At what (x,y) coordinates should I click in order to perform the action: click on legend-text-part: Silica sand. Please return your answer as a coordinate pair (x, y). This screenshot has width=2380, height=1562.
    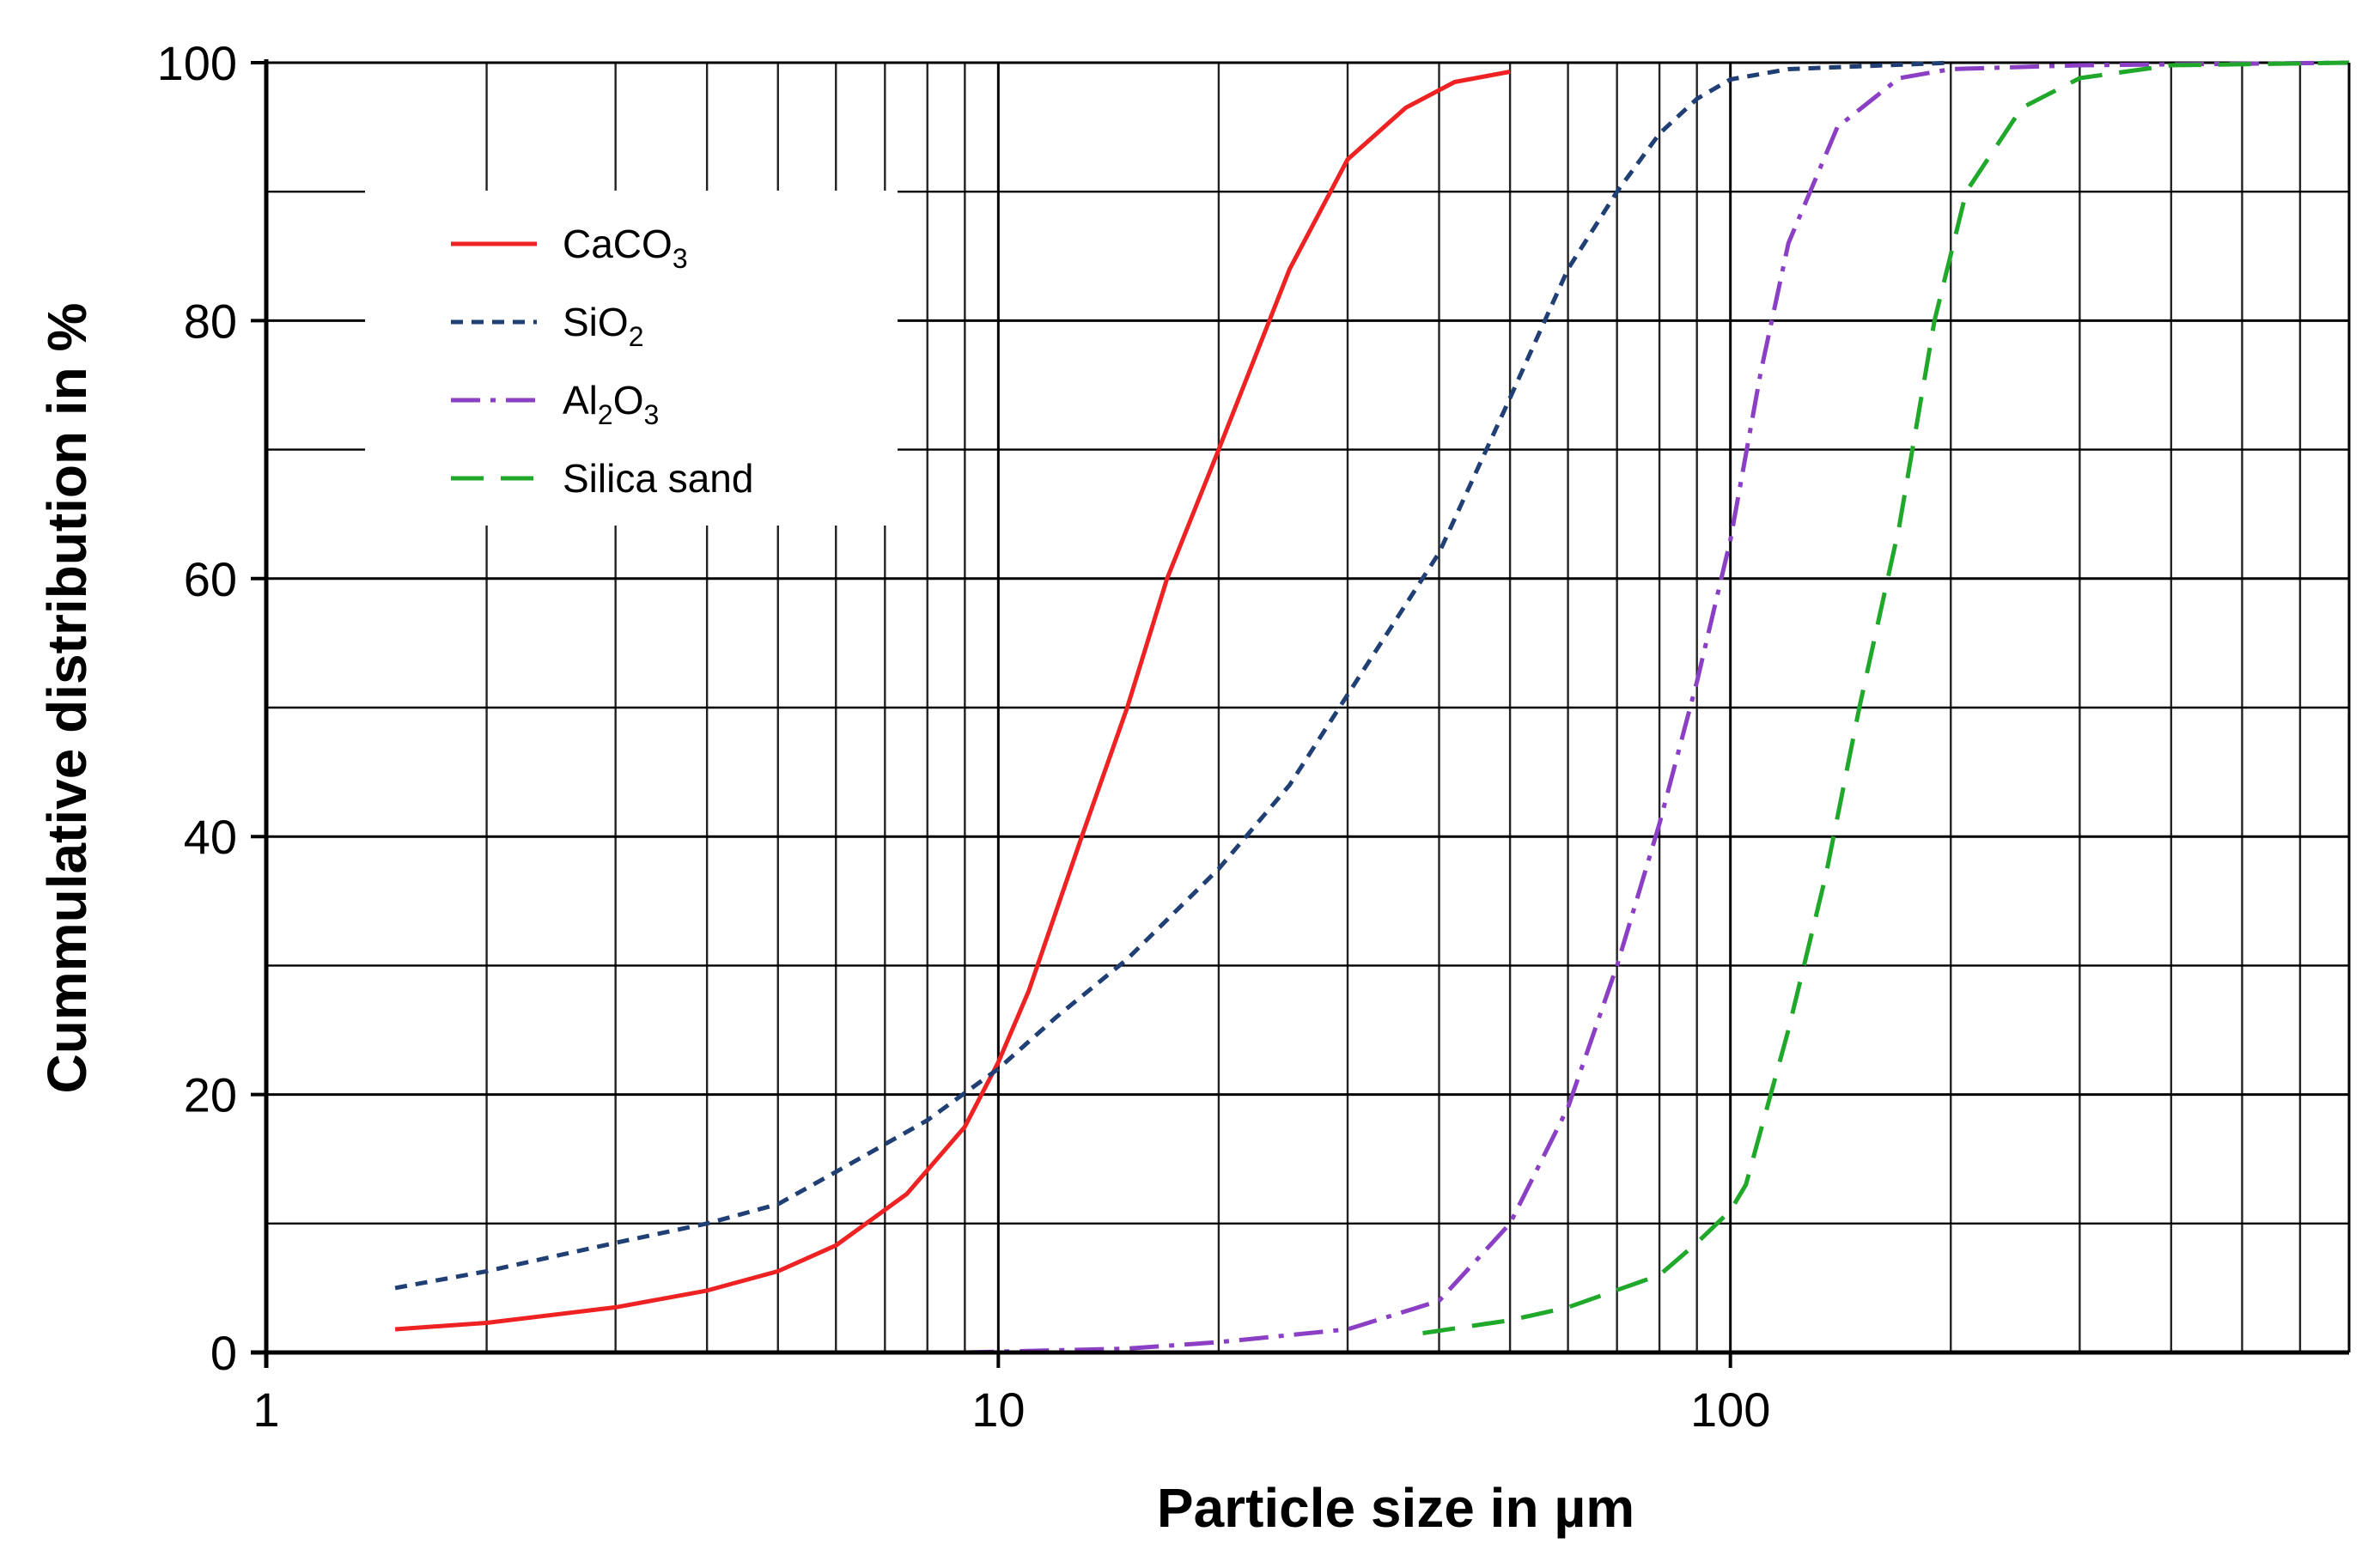
    Looking at the image, I should click on (658, 479).